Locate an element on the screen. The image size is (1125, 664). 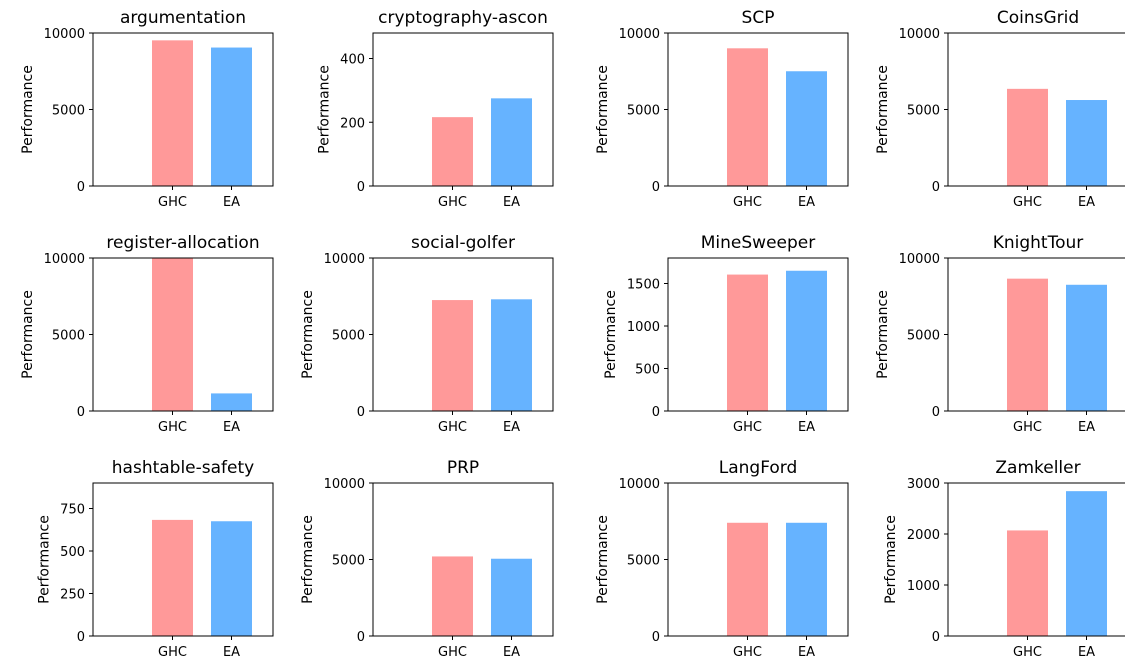
subplot-title: social-golfer is located at coordinates (463, 243).